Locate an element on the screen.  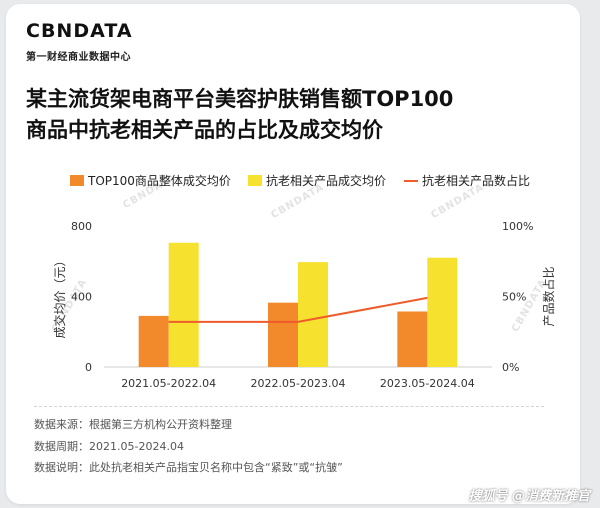
legend-label-overall-avg-price: TOP100商品整体成交均价 is located at coordinates (159, 180).